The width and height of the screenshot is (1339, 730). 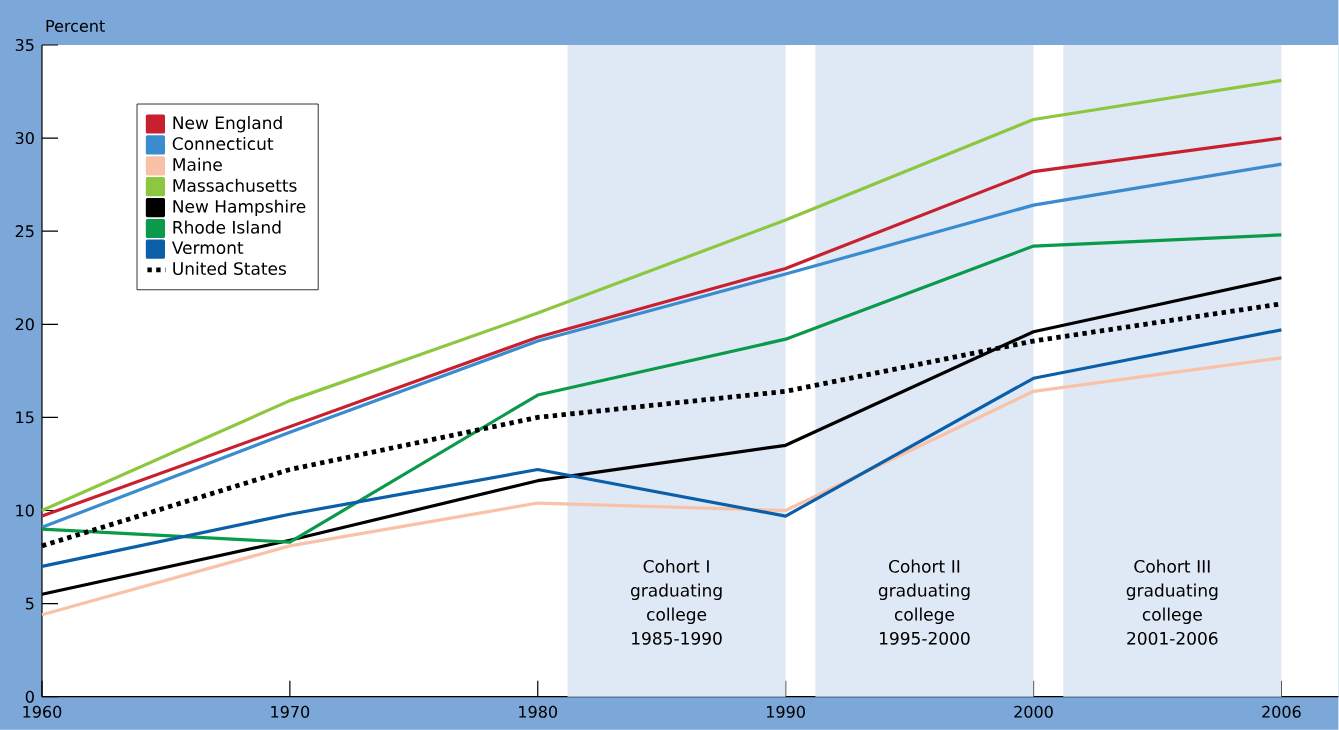 I want to click on legend-label: Massachusetts, so click(x=235, y=185).